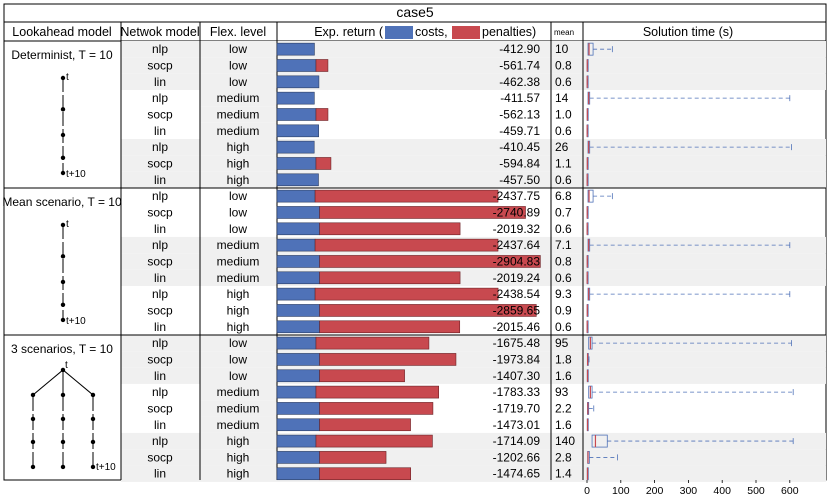  Describe the element at coordinates (517, 408) in the screenshot. I see `expected-return-value: -1719.70` at that location.